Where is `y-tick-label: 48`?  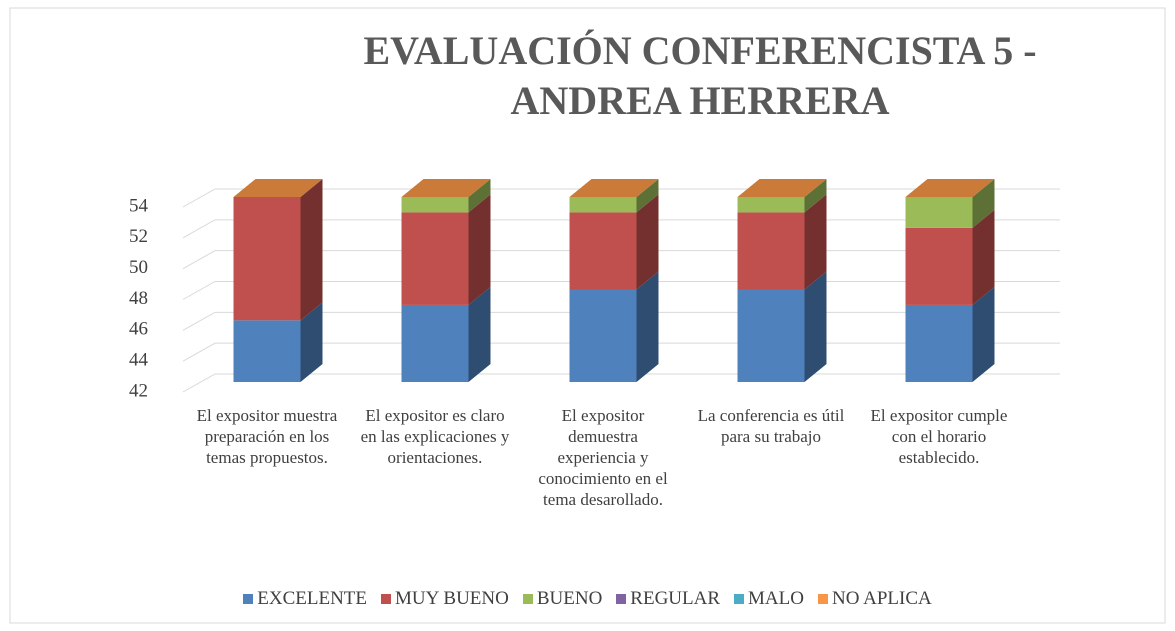
y-tick-label: 48 is located at coordinates (138, 298).